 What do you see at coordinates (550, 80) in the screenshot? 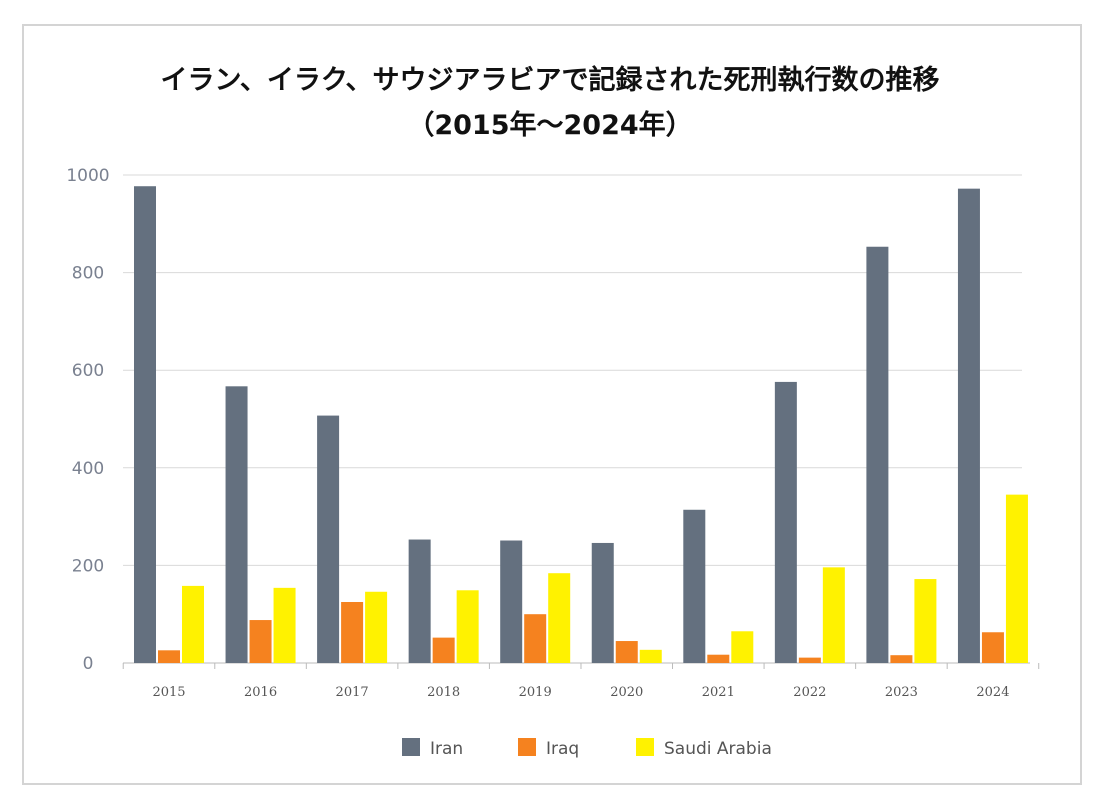
I see `chart-title: イラン、イラク、サウジアラビアで記録された死刑執行数の推移` at bounding box center [550, 80].